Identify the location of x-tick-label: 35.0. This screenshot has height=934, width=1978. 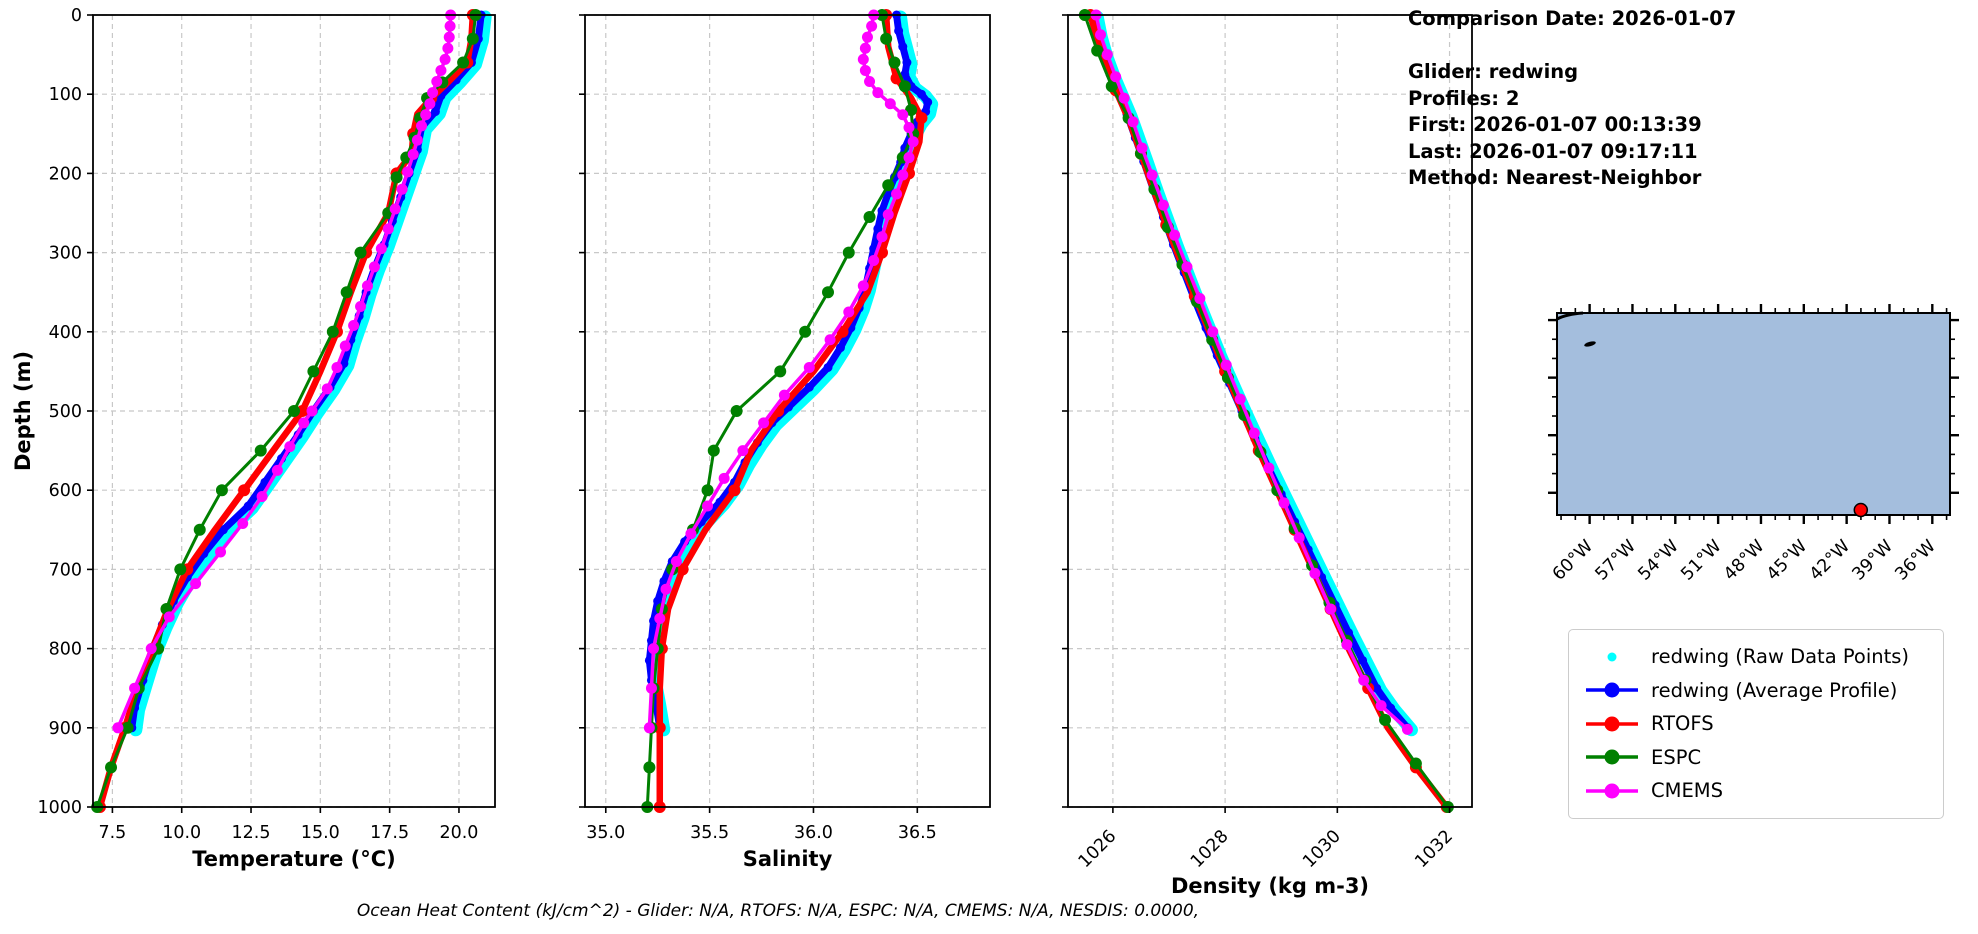
(605, 833).